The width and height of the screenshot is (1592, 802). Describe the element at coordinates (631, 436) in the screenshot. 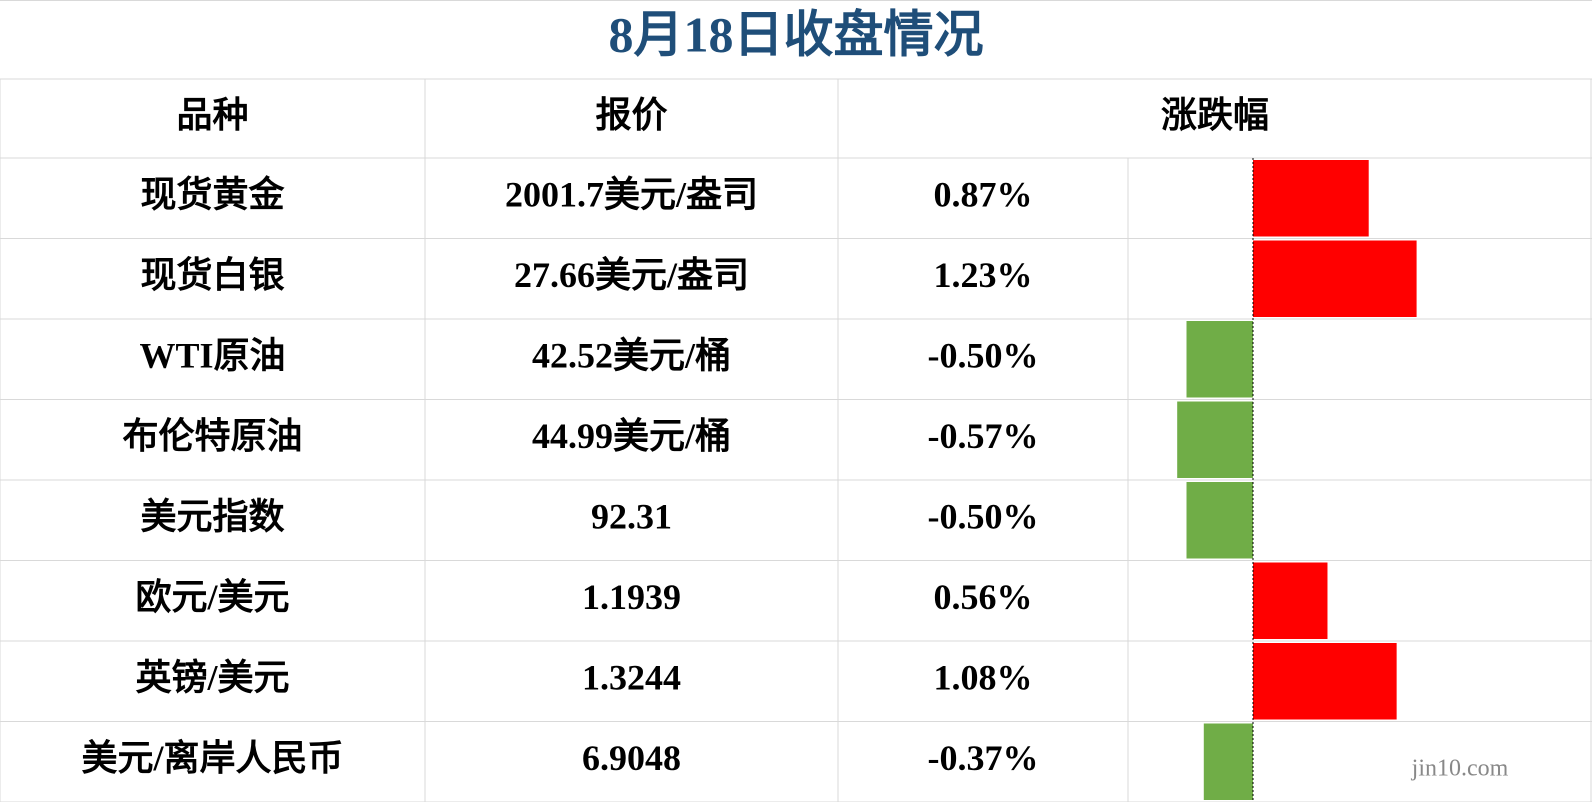

I see `price-cell: 44.99美元/桶` at that location.